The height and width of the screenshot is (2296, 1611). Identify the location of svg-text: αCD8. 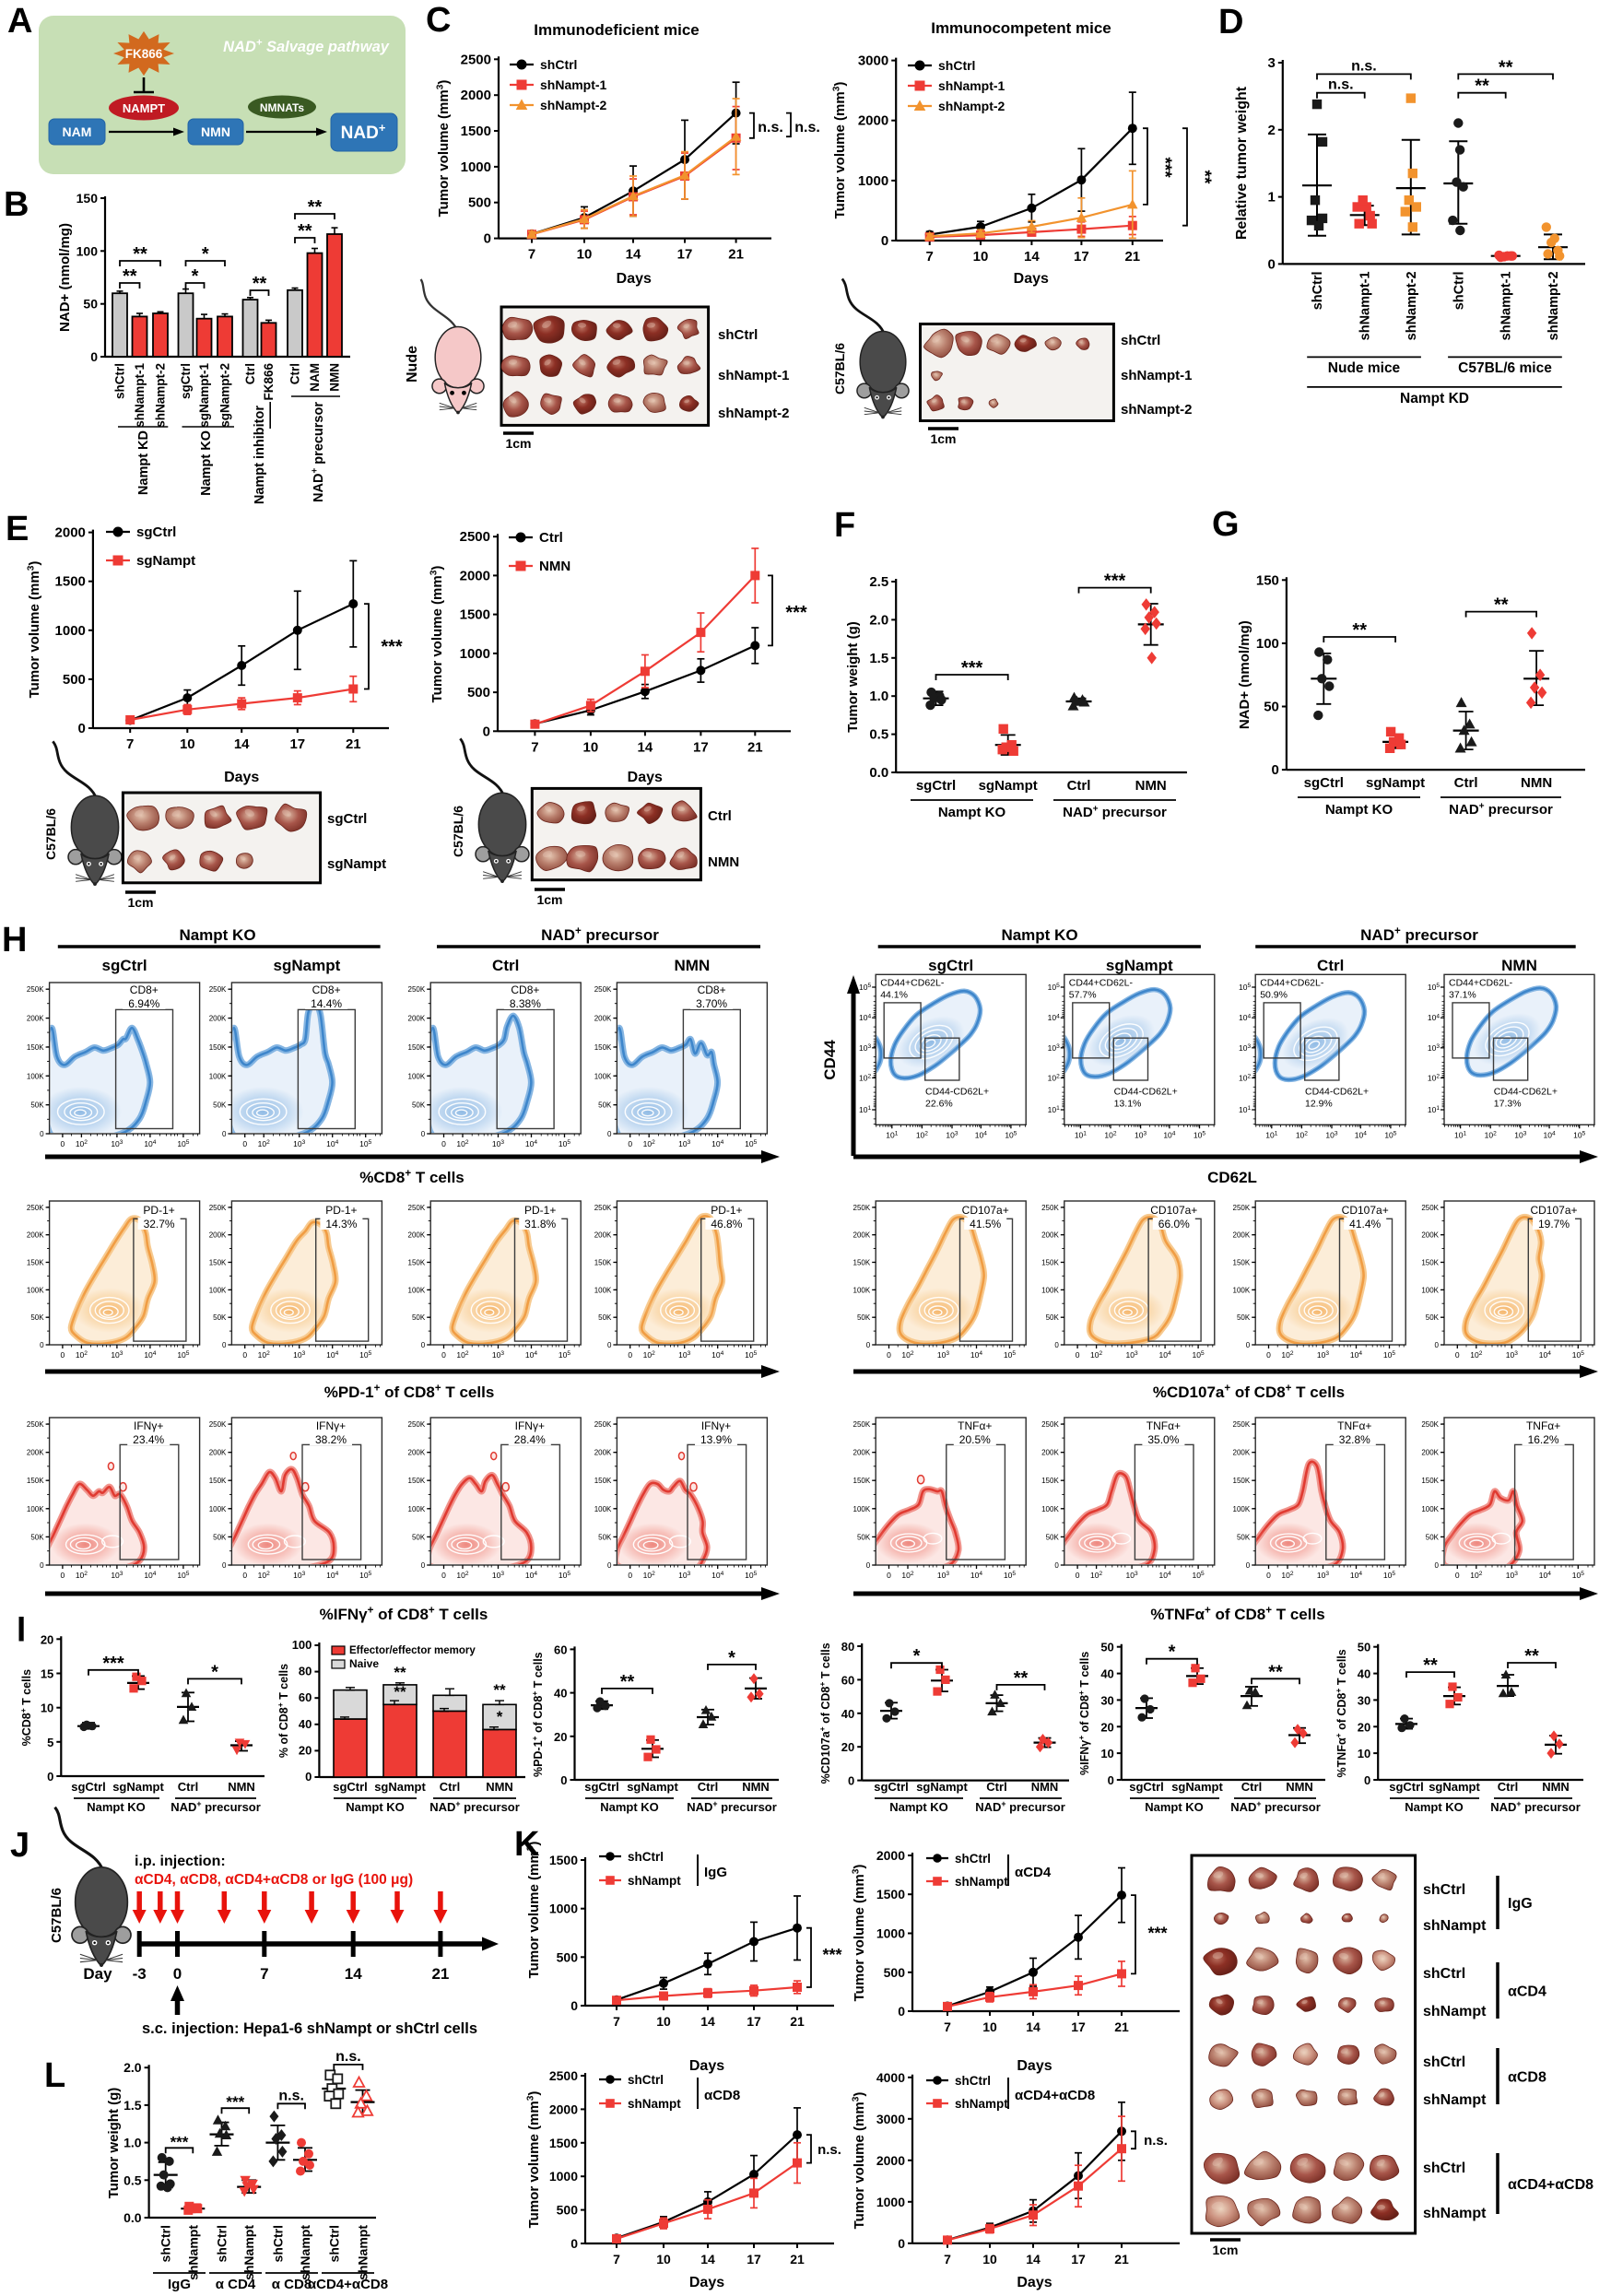
(1527, 2078).